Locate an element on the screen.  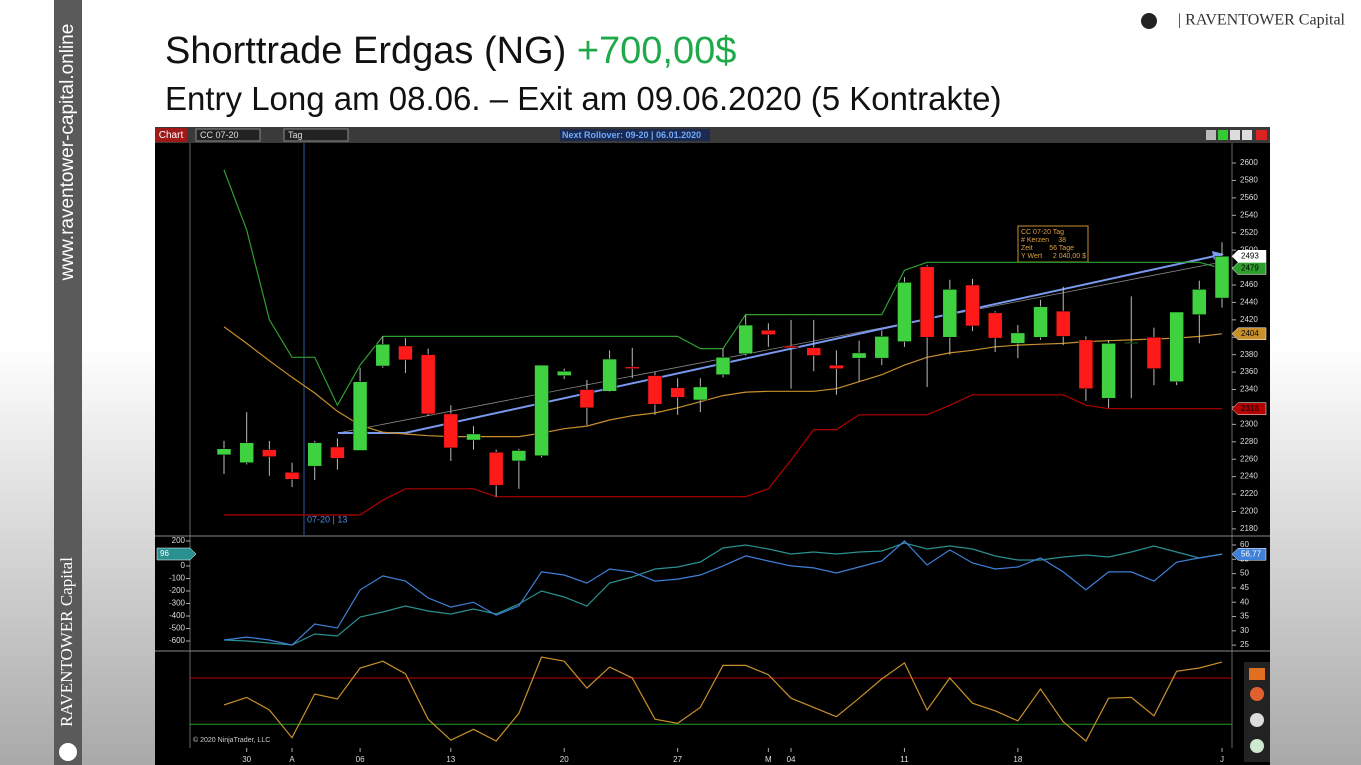
x-tick-label: 30 is located at coordinates (246, 759).